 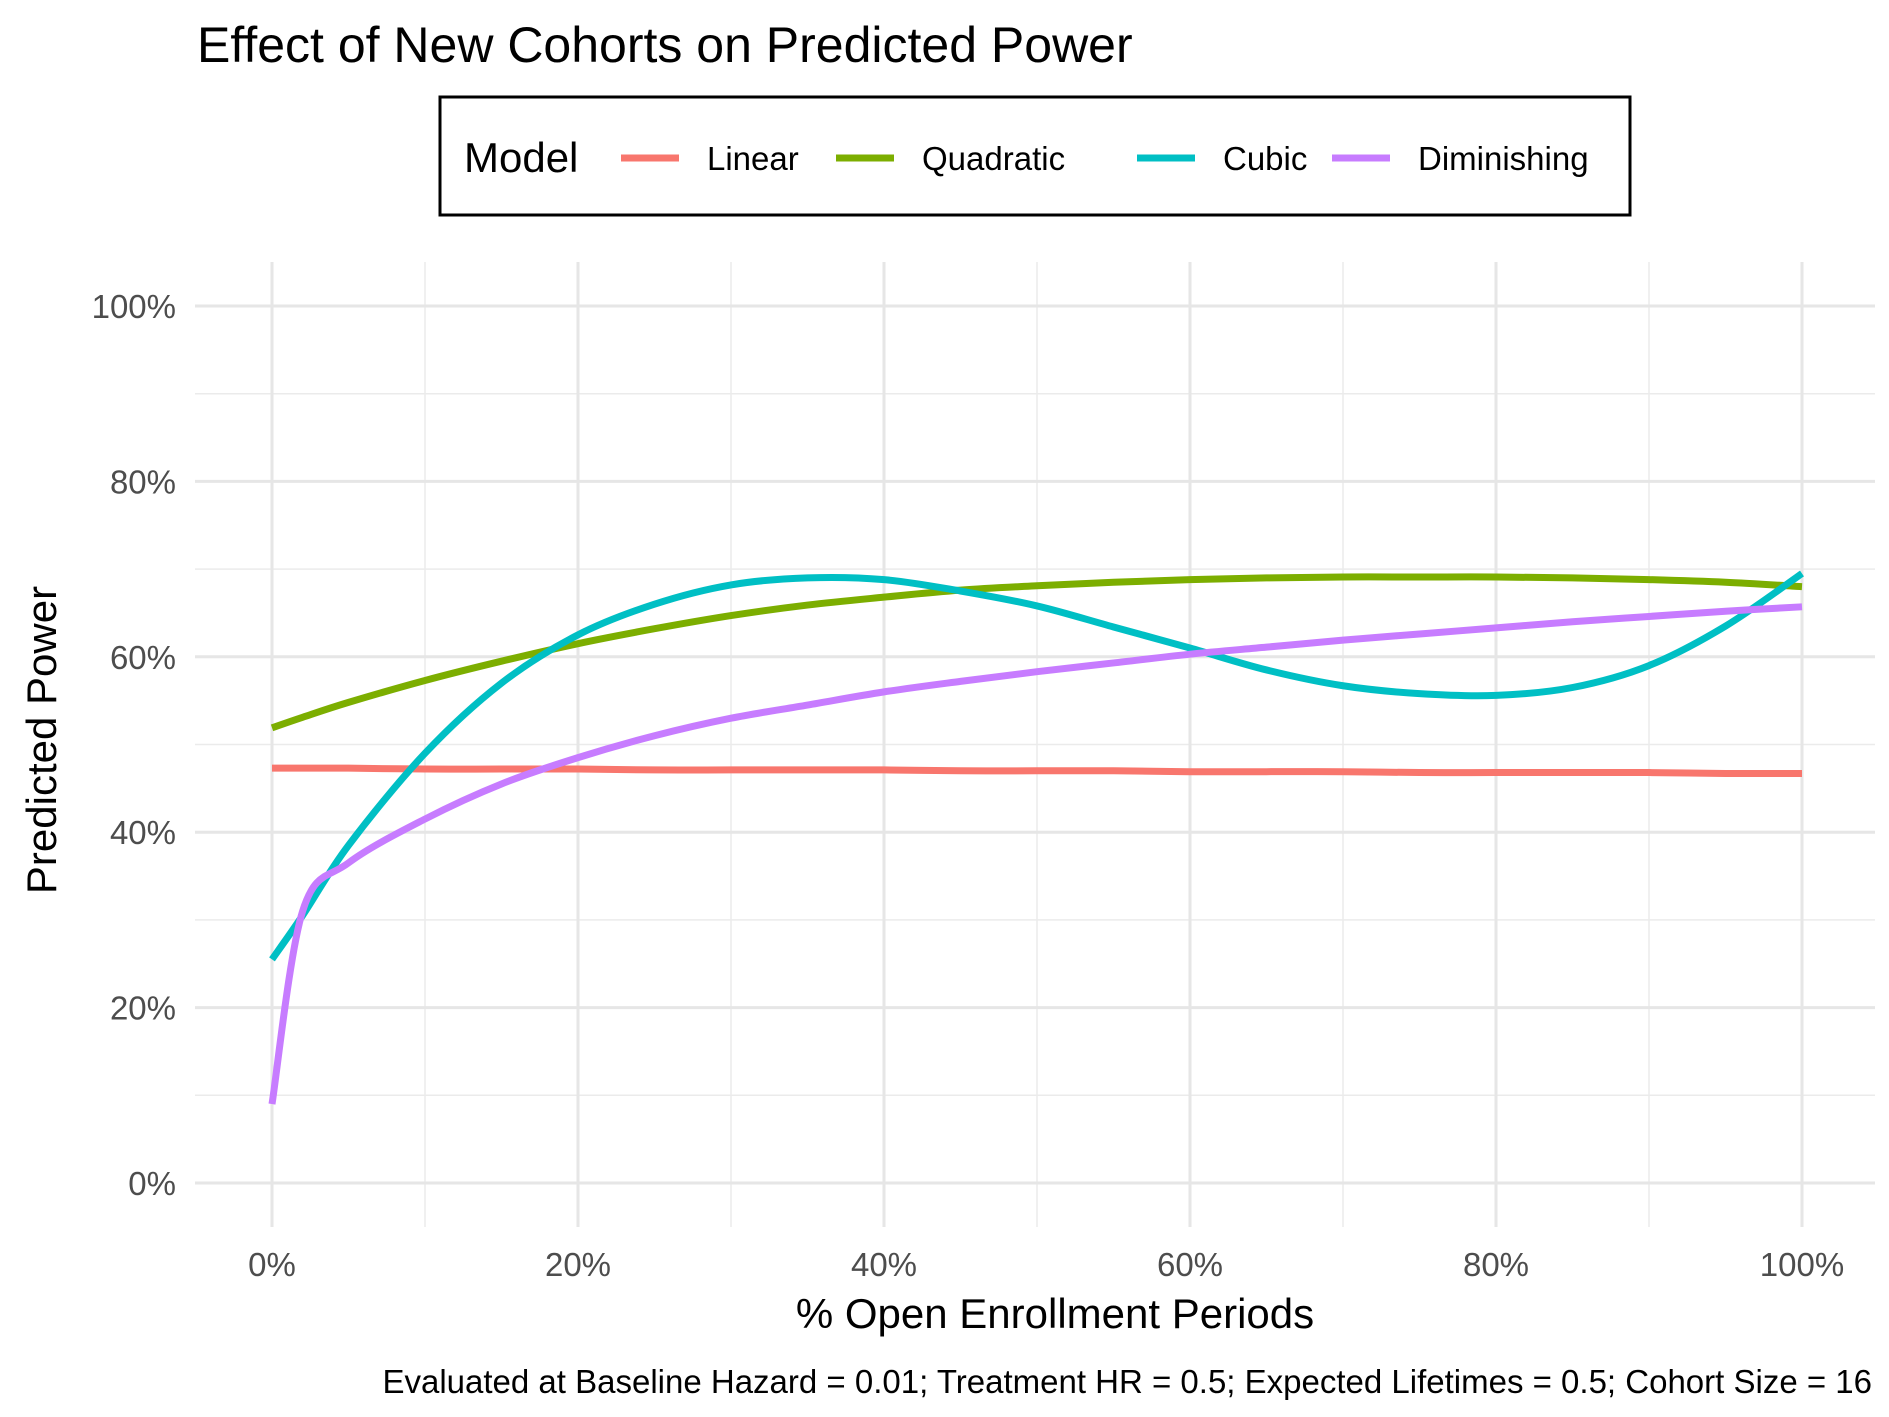 I want to click on y-tick-label: 0%, so click(x=152, y=1183).